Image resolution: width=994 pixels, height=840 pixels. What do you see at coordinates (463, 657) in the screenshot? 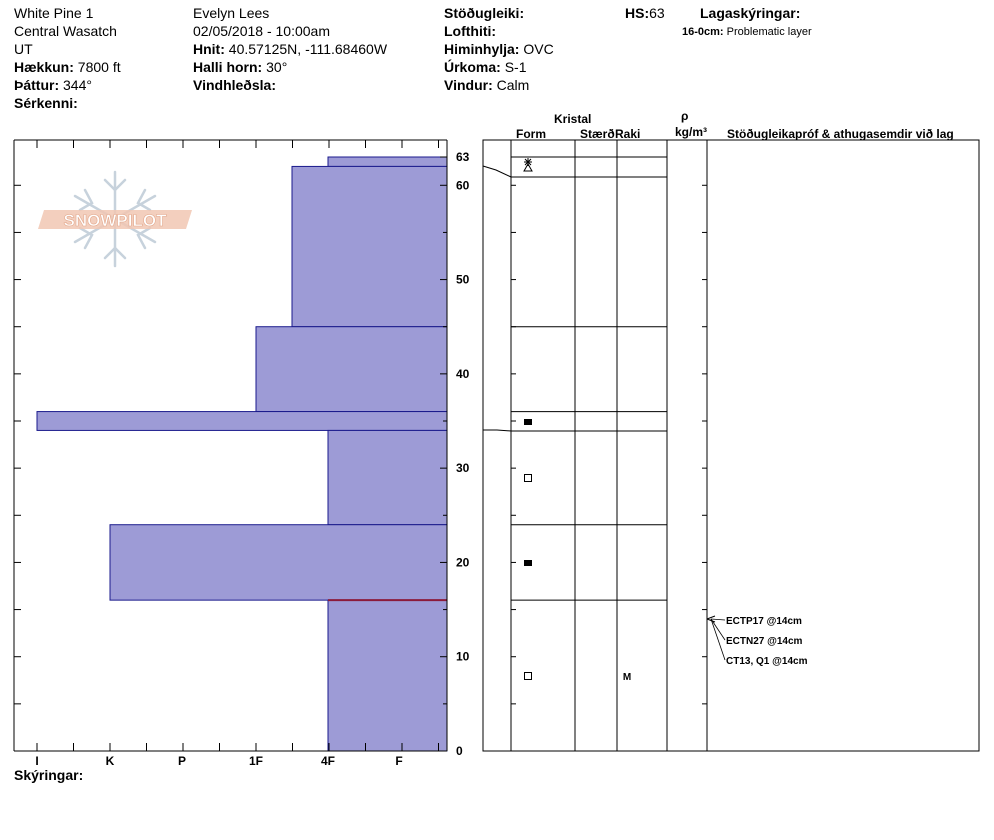
I see `height-tick-label: 10` at bounding box center [463, 657].